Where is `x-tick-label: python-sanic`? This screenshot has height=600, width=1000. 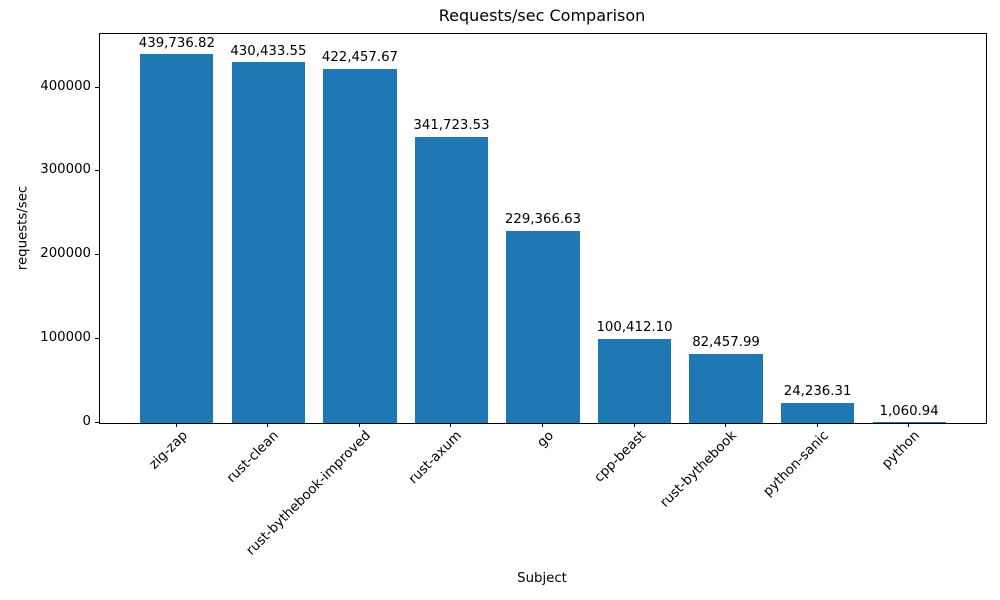 x-tick-label: python-sanic is located at coordinates (796, 464).